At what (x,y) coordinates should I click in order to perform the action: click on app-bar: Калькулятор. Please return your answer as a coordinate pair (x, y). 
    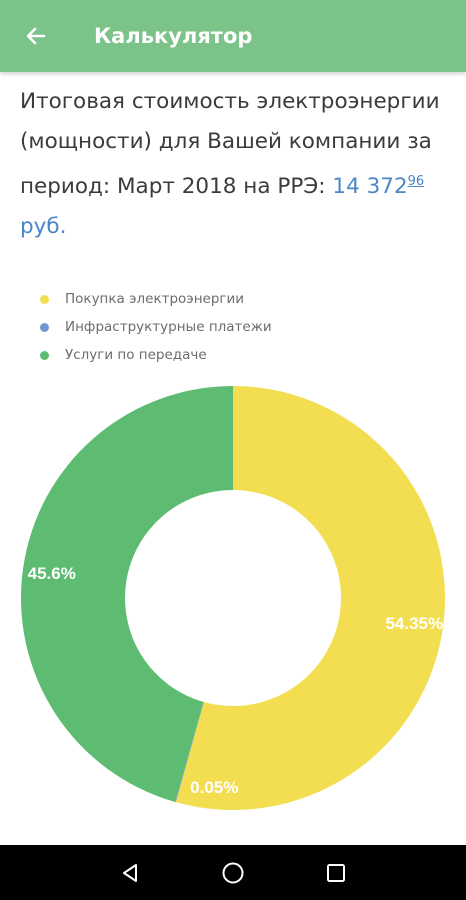
    Looking at the image, I should click on (233, 36).